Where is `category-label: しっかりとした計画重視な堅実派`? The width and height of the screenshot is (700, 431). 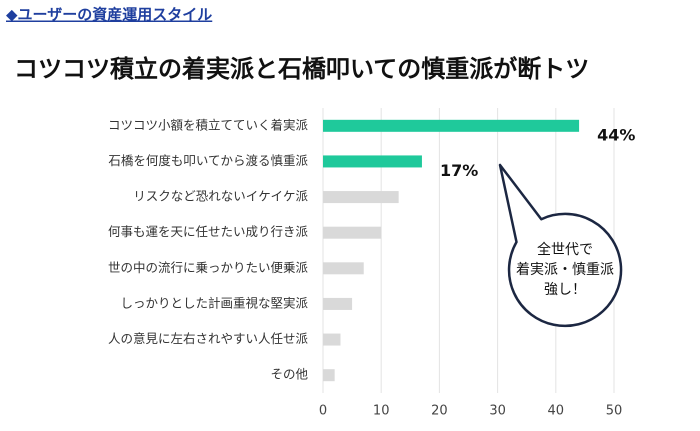 category-label: しっかりとした計画重視な堅実派 is located at coordinates (214, 302).